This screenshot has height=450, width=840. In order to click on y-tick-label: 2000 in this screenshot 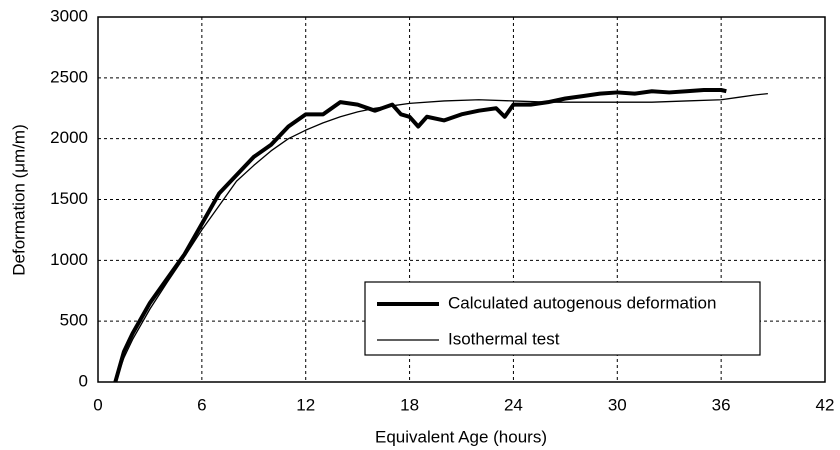, I will do `click(69, 137)`.